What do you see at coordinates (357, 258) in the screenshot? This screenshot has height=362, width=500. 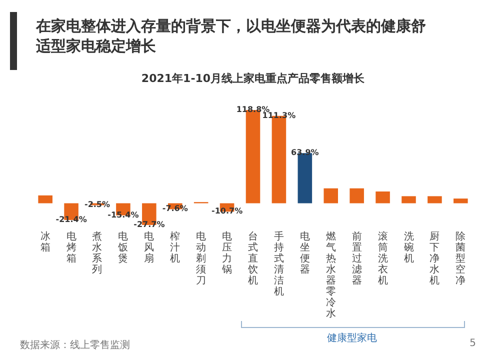 I see `x-tick-label: 前置过滤器` at bounding box center [357, 258].